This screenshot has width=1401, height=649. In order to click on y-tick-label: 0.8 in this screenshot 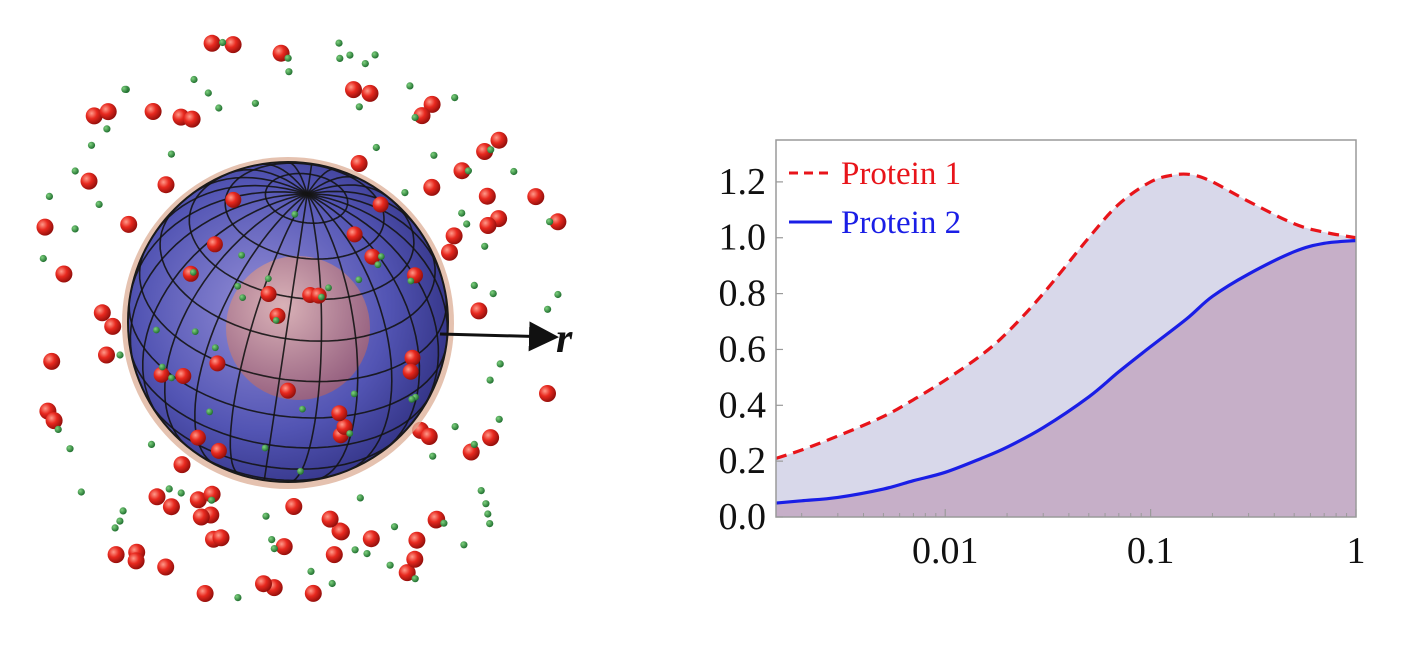, I will do `click(743, 294)`.